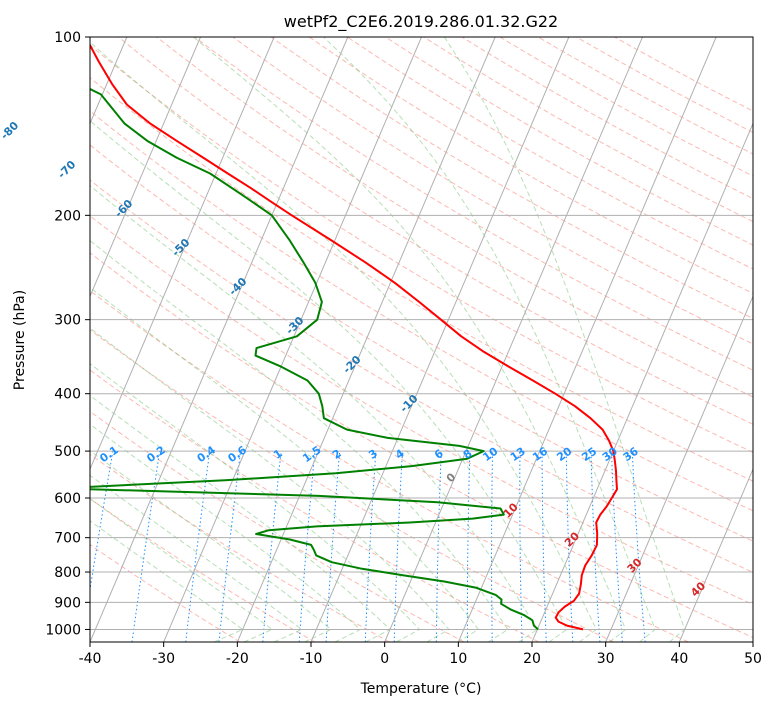  Describe the element at coordinates (67, 539) in the screenshot. I see `y-tick-label: 700` at that location.